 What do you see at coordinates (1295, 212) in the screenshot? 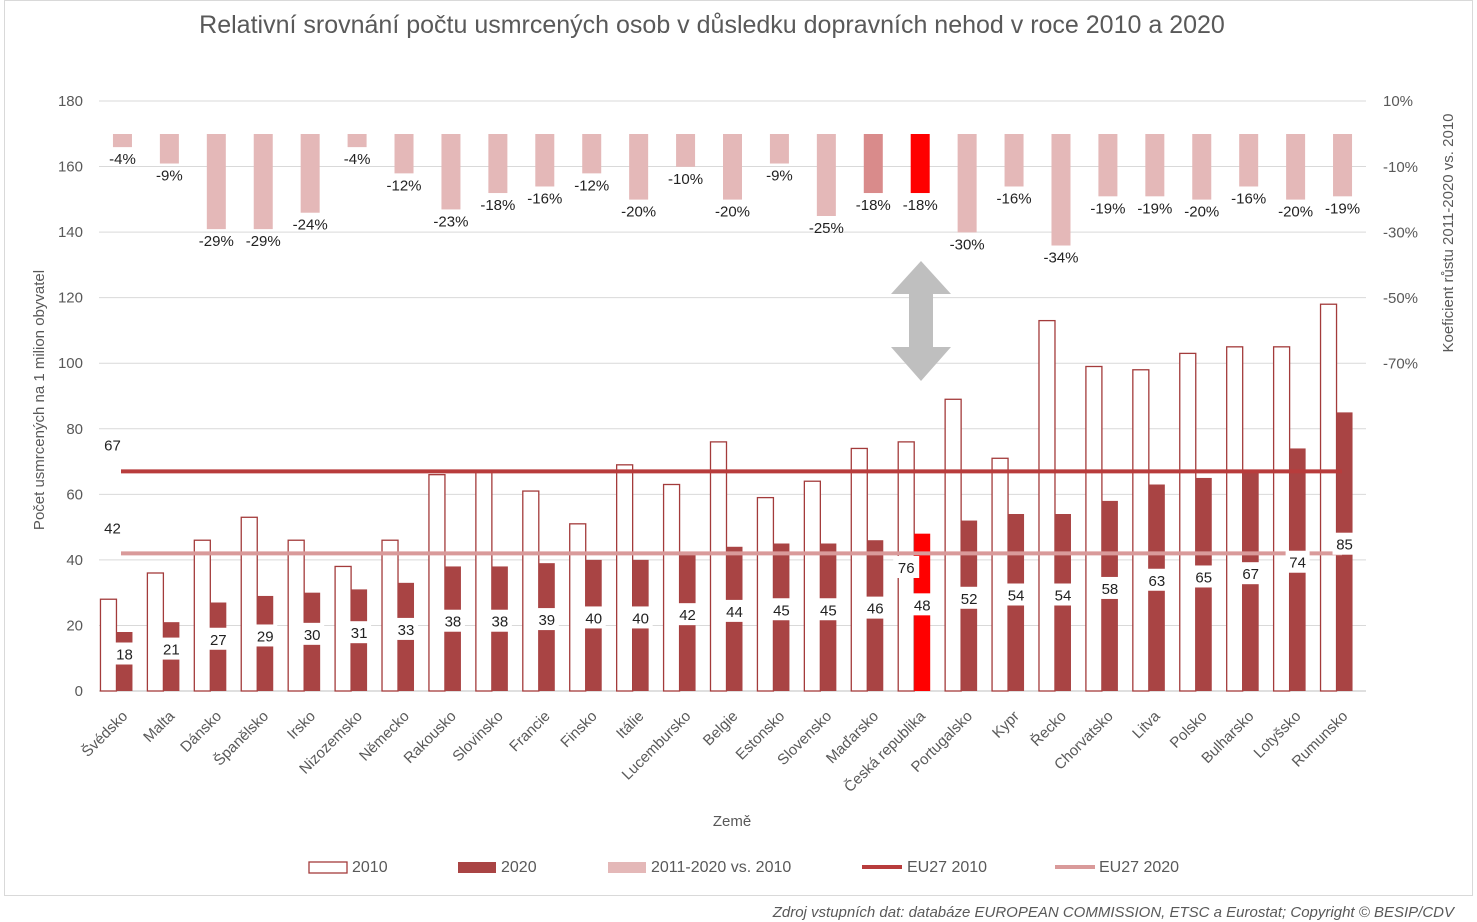
I see `pct-label: -20%` at bounding box center [1295, 212].